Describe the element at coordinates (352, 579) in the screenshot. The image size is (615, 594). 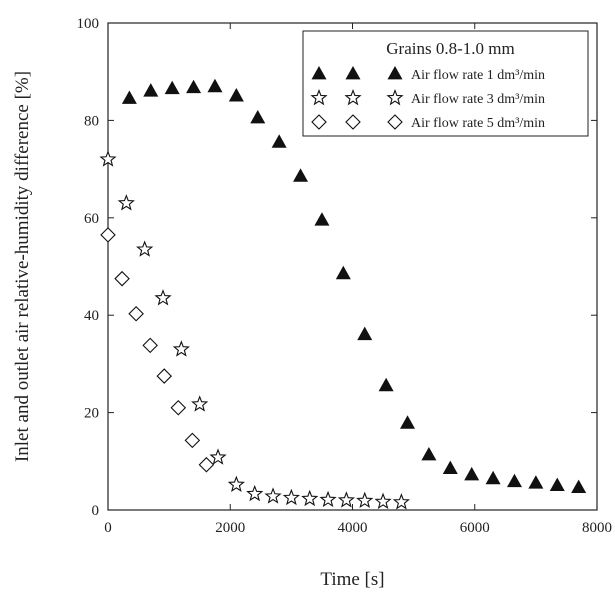
I see `x-axis-label: Time [s]` at that location.